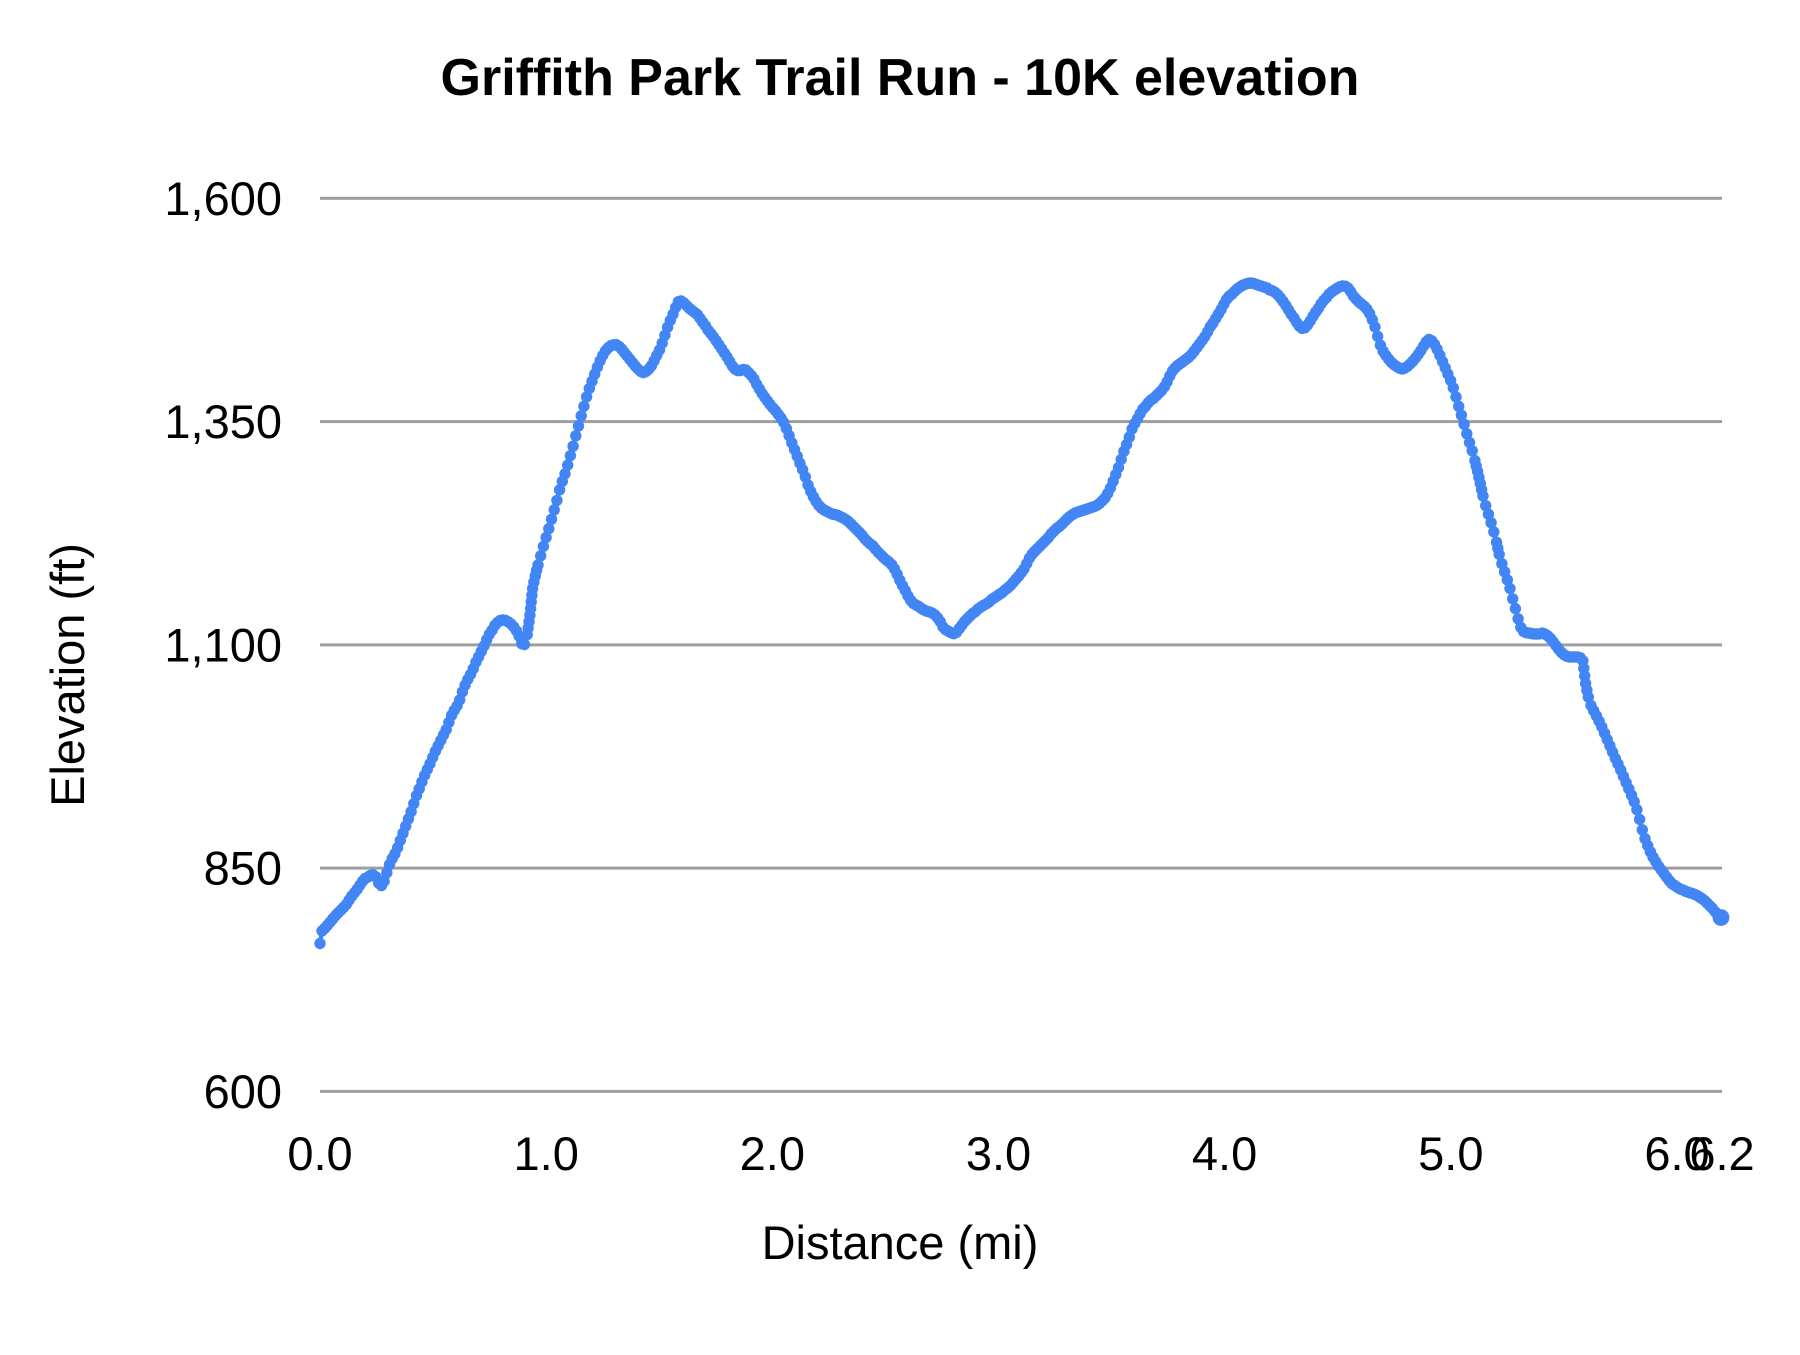  What do you see at coordinates (900, 1242) in the screenshot?
I see `svg-text: Distance (mi)` at bounding box center [900, 1242].